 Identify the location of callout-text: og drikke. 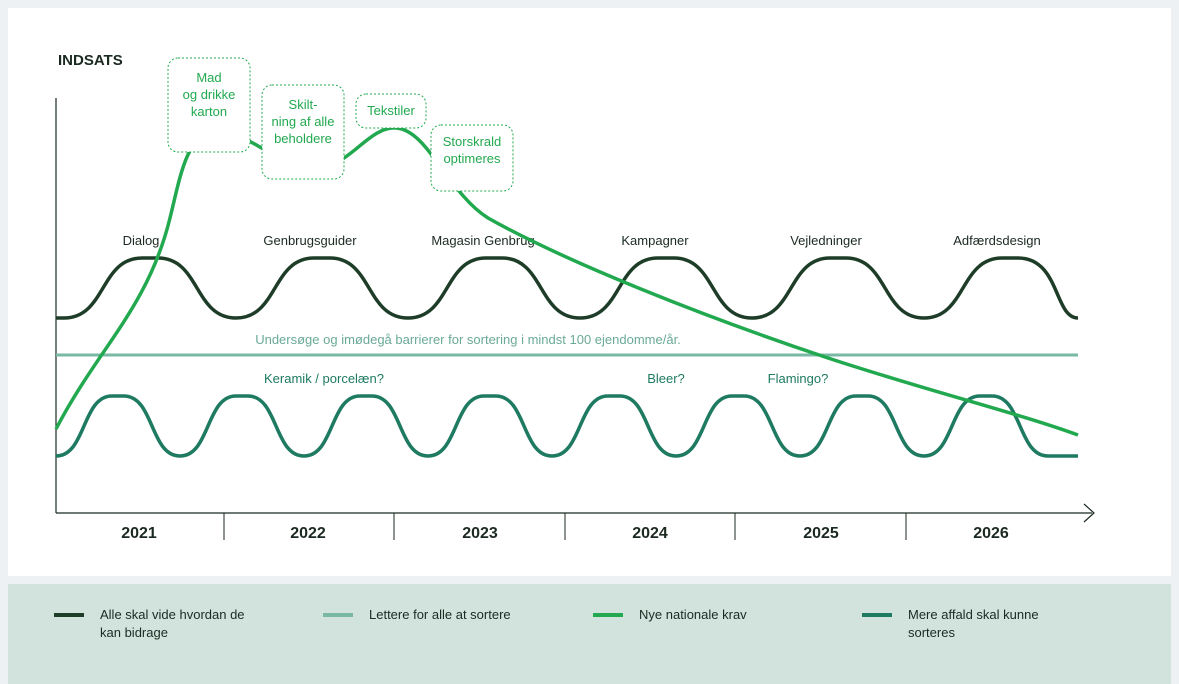
(209, 94).